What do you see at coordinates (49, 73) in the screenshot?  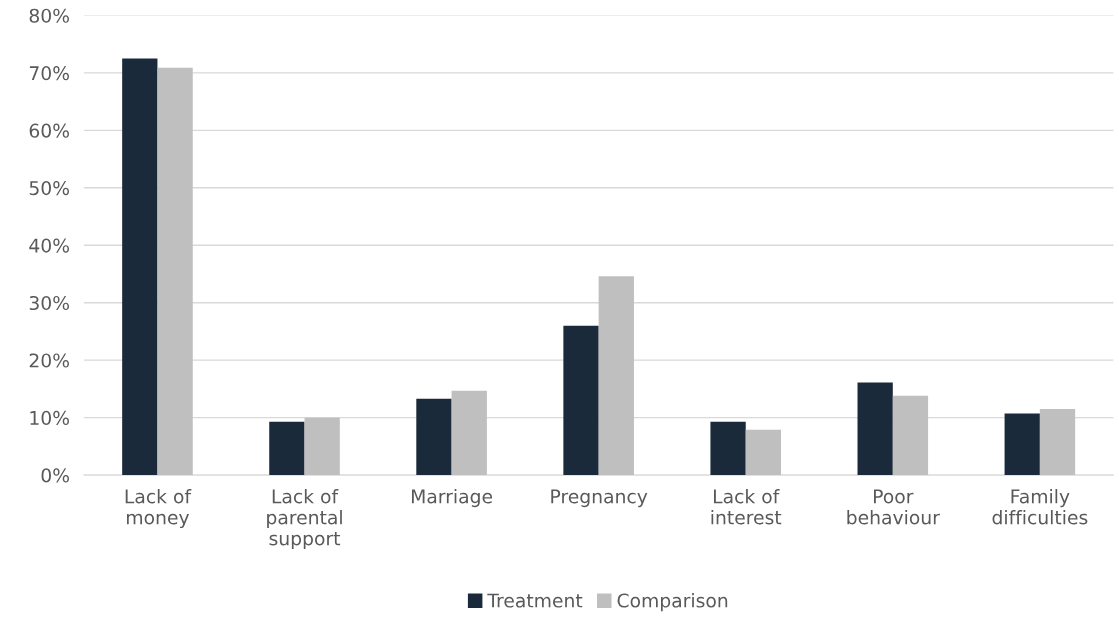 I see `y-tick-label: 70%` at bounding box center [49, 73].